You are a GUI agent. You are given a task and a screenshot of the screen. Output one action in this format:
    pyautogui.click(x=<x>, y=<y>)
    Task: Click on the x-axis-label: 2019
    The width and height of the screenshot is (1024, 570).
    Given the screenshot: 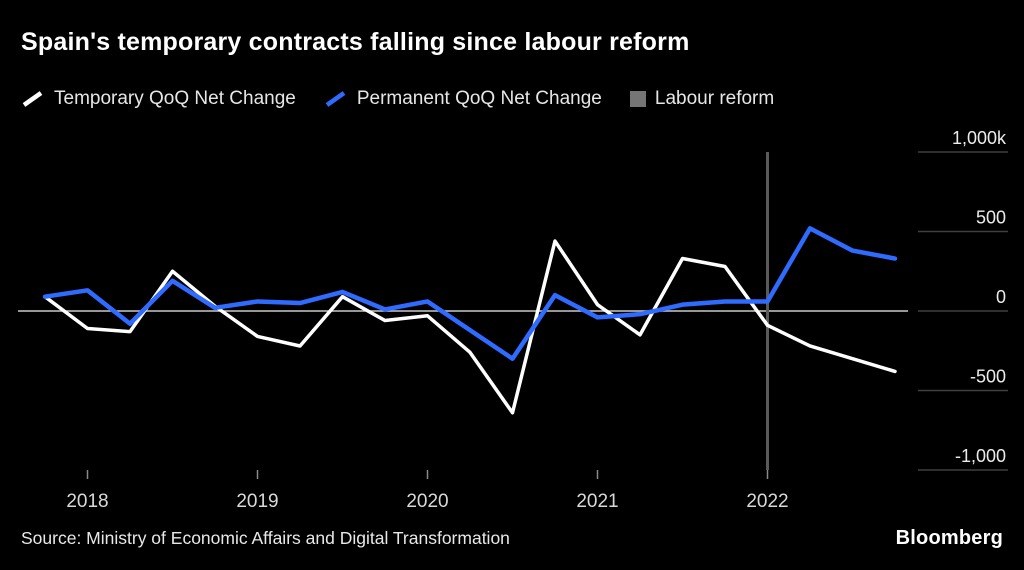 What is the action you would take?
    pyautogui.click(x=257, y=501)
    